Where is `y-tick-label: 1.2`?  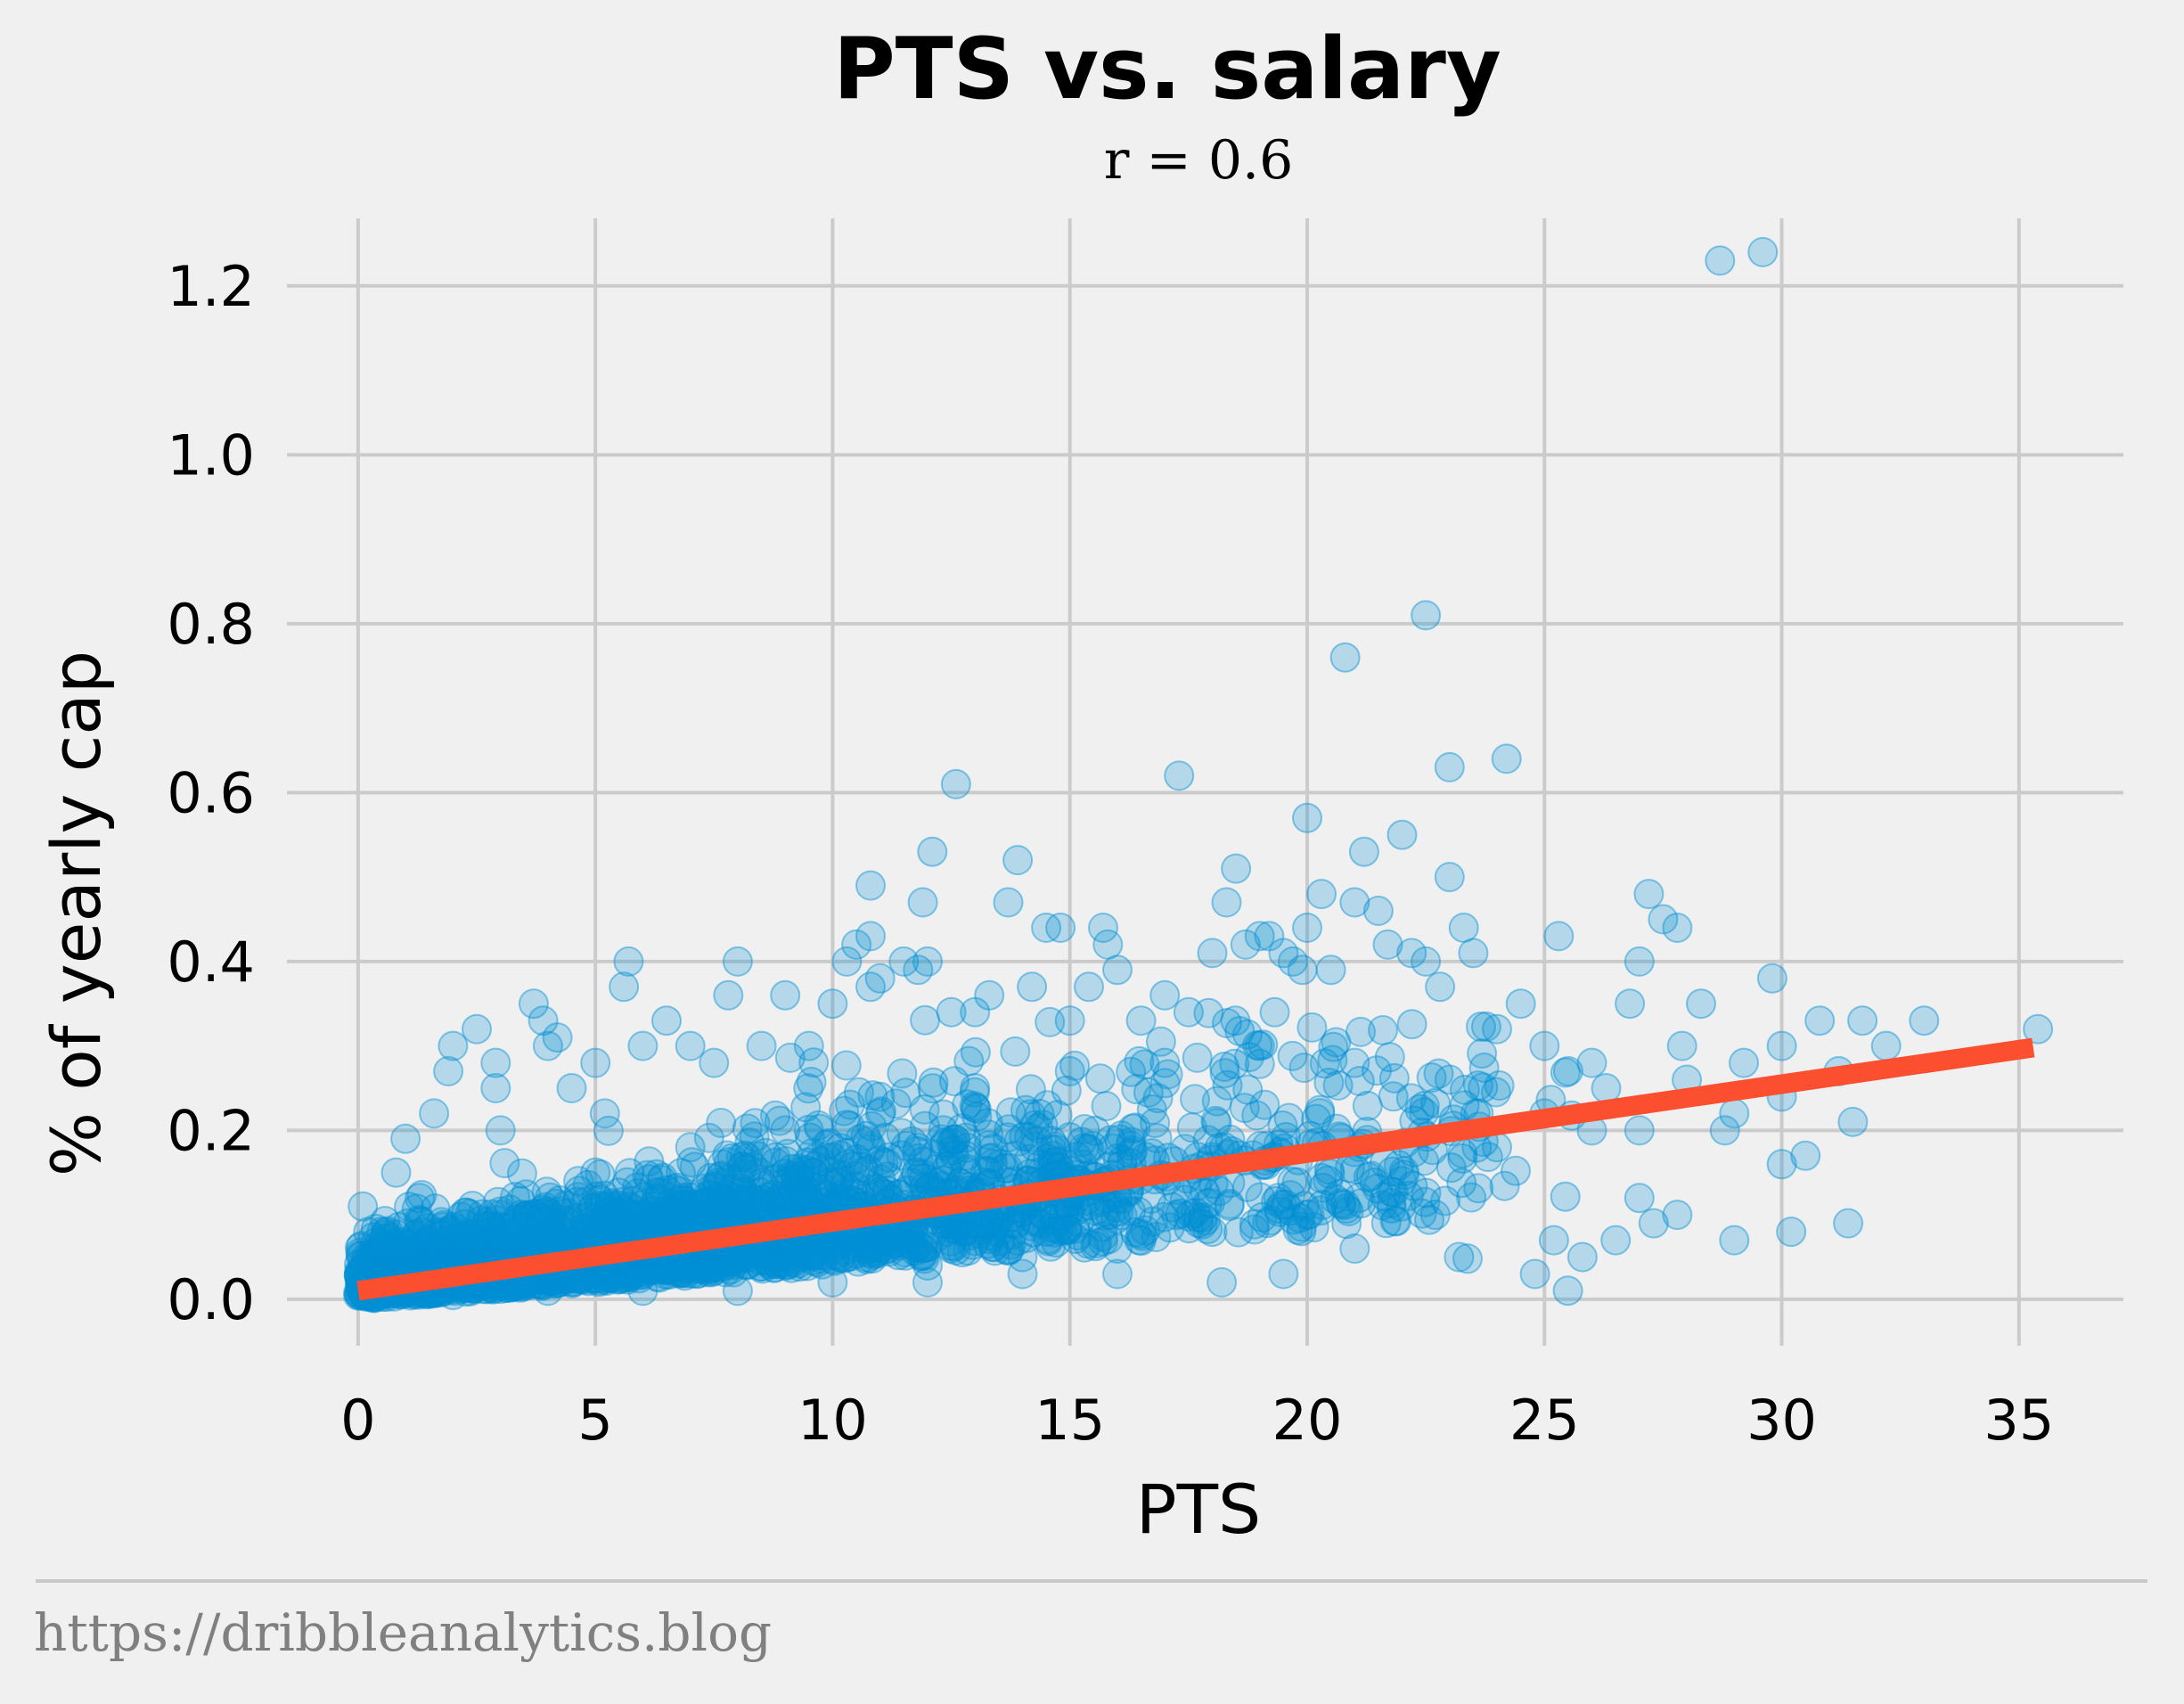 y-tick-label: 1.2 is located at coordinates (211, 287).